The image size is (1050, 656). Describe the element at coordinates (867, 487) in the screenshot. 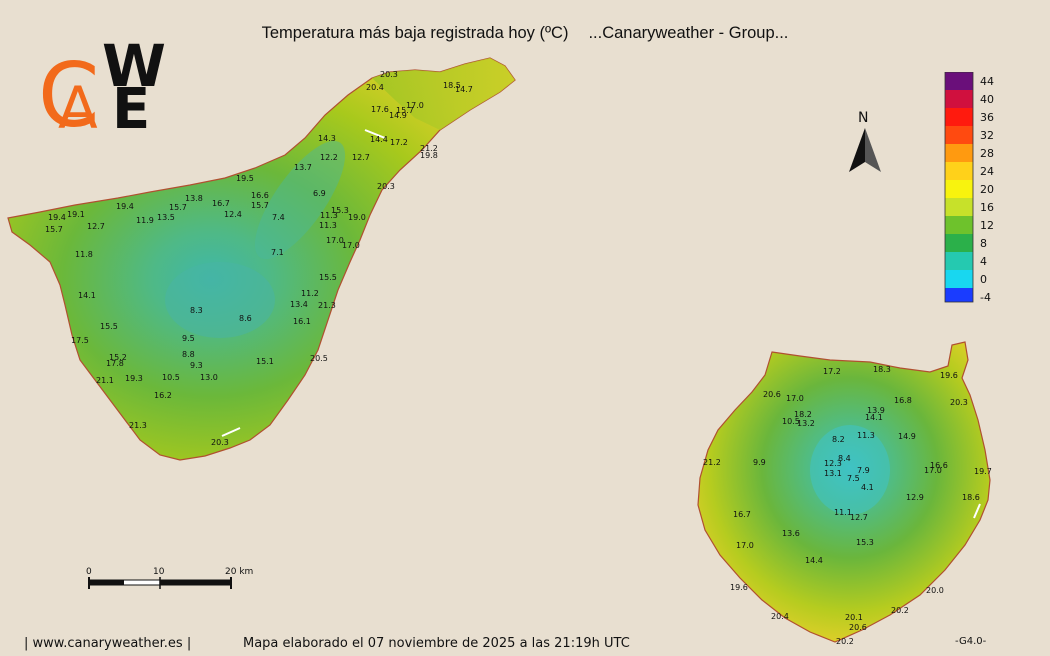

I see `station-reading: 4.1` at that location.